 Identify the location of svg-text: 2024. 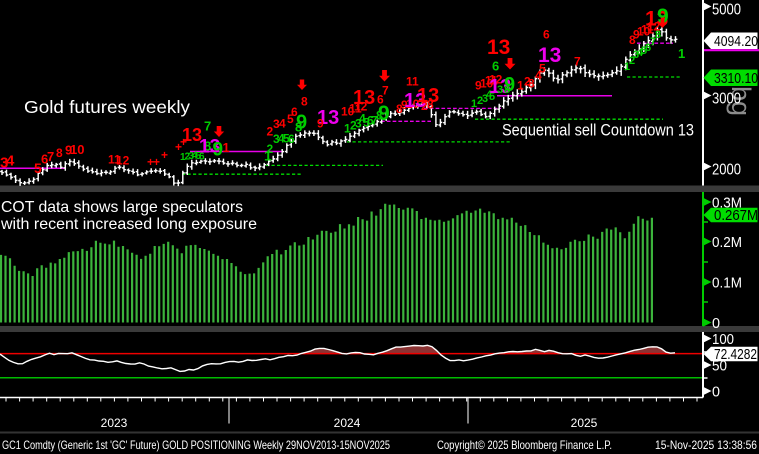
(347, 423).